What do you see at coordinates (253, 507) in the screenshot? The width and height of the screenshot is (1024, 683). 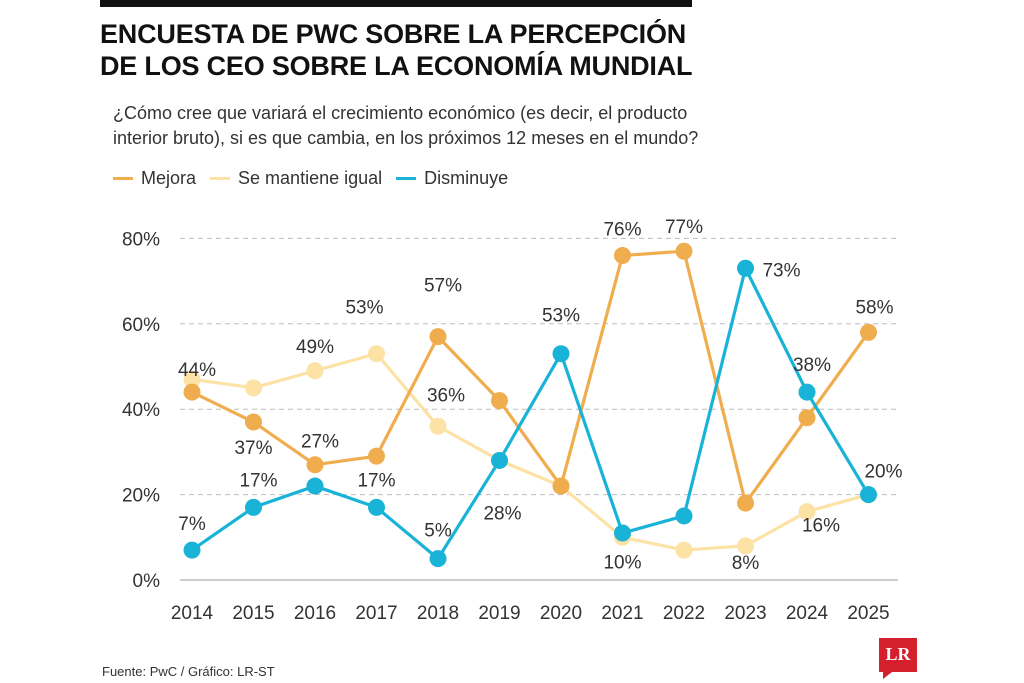 I see `point-disminuye-2015` at bounding box center [253, 507].